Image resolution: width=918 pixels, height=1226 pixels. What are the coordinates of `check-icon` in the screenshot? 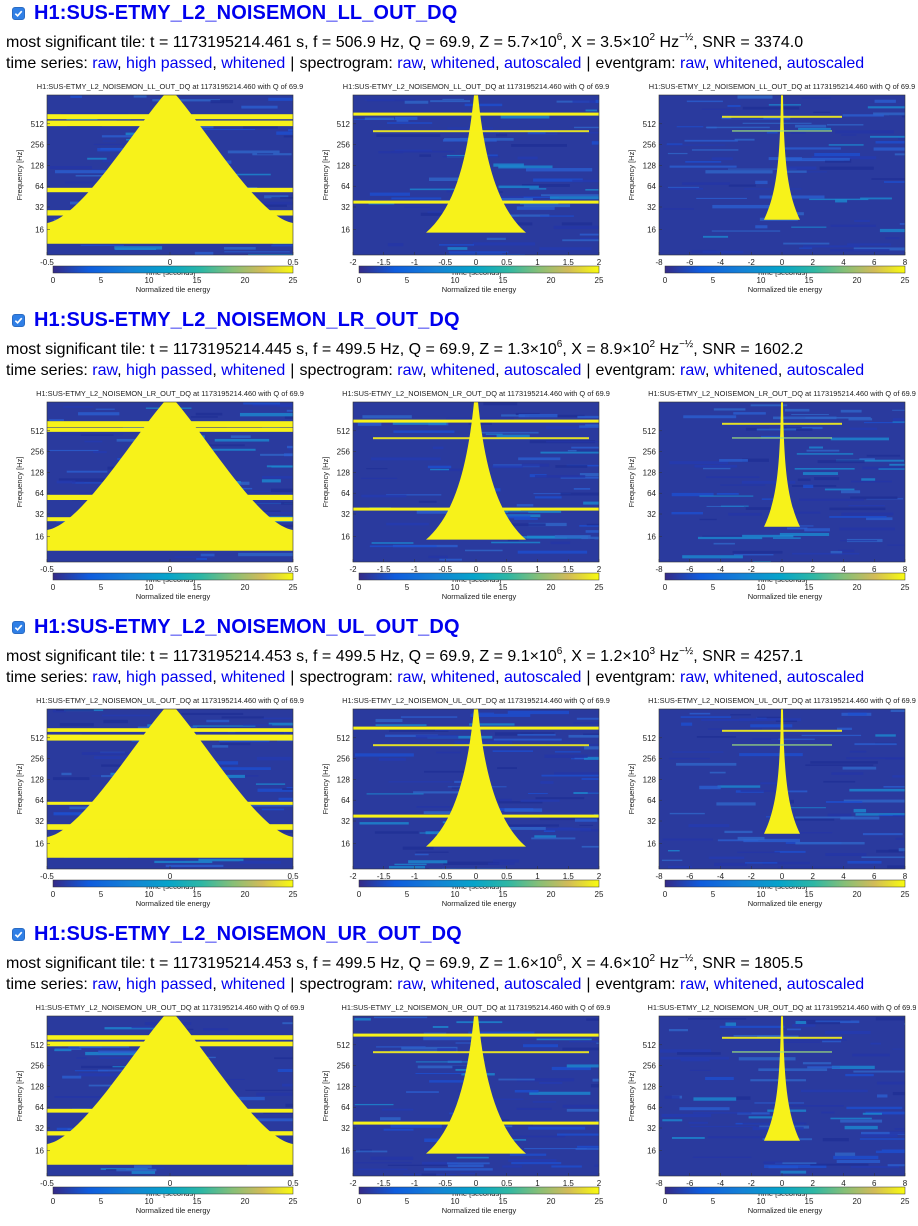 It's located at (18, 13).